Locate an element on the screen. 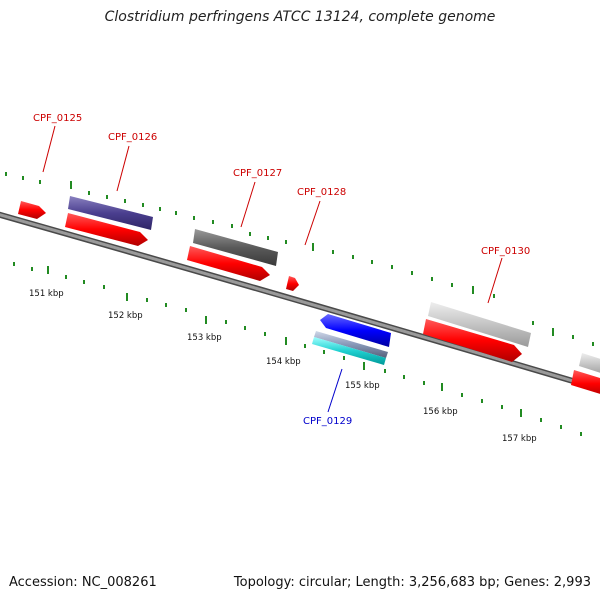  gene-edge-cds is located at coordinates (585, 383).